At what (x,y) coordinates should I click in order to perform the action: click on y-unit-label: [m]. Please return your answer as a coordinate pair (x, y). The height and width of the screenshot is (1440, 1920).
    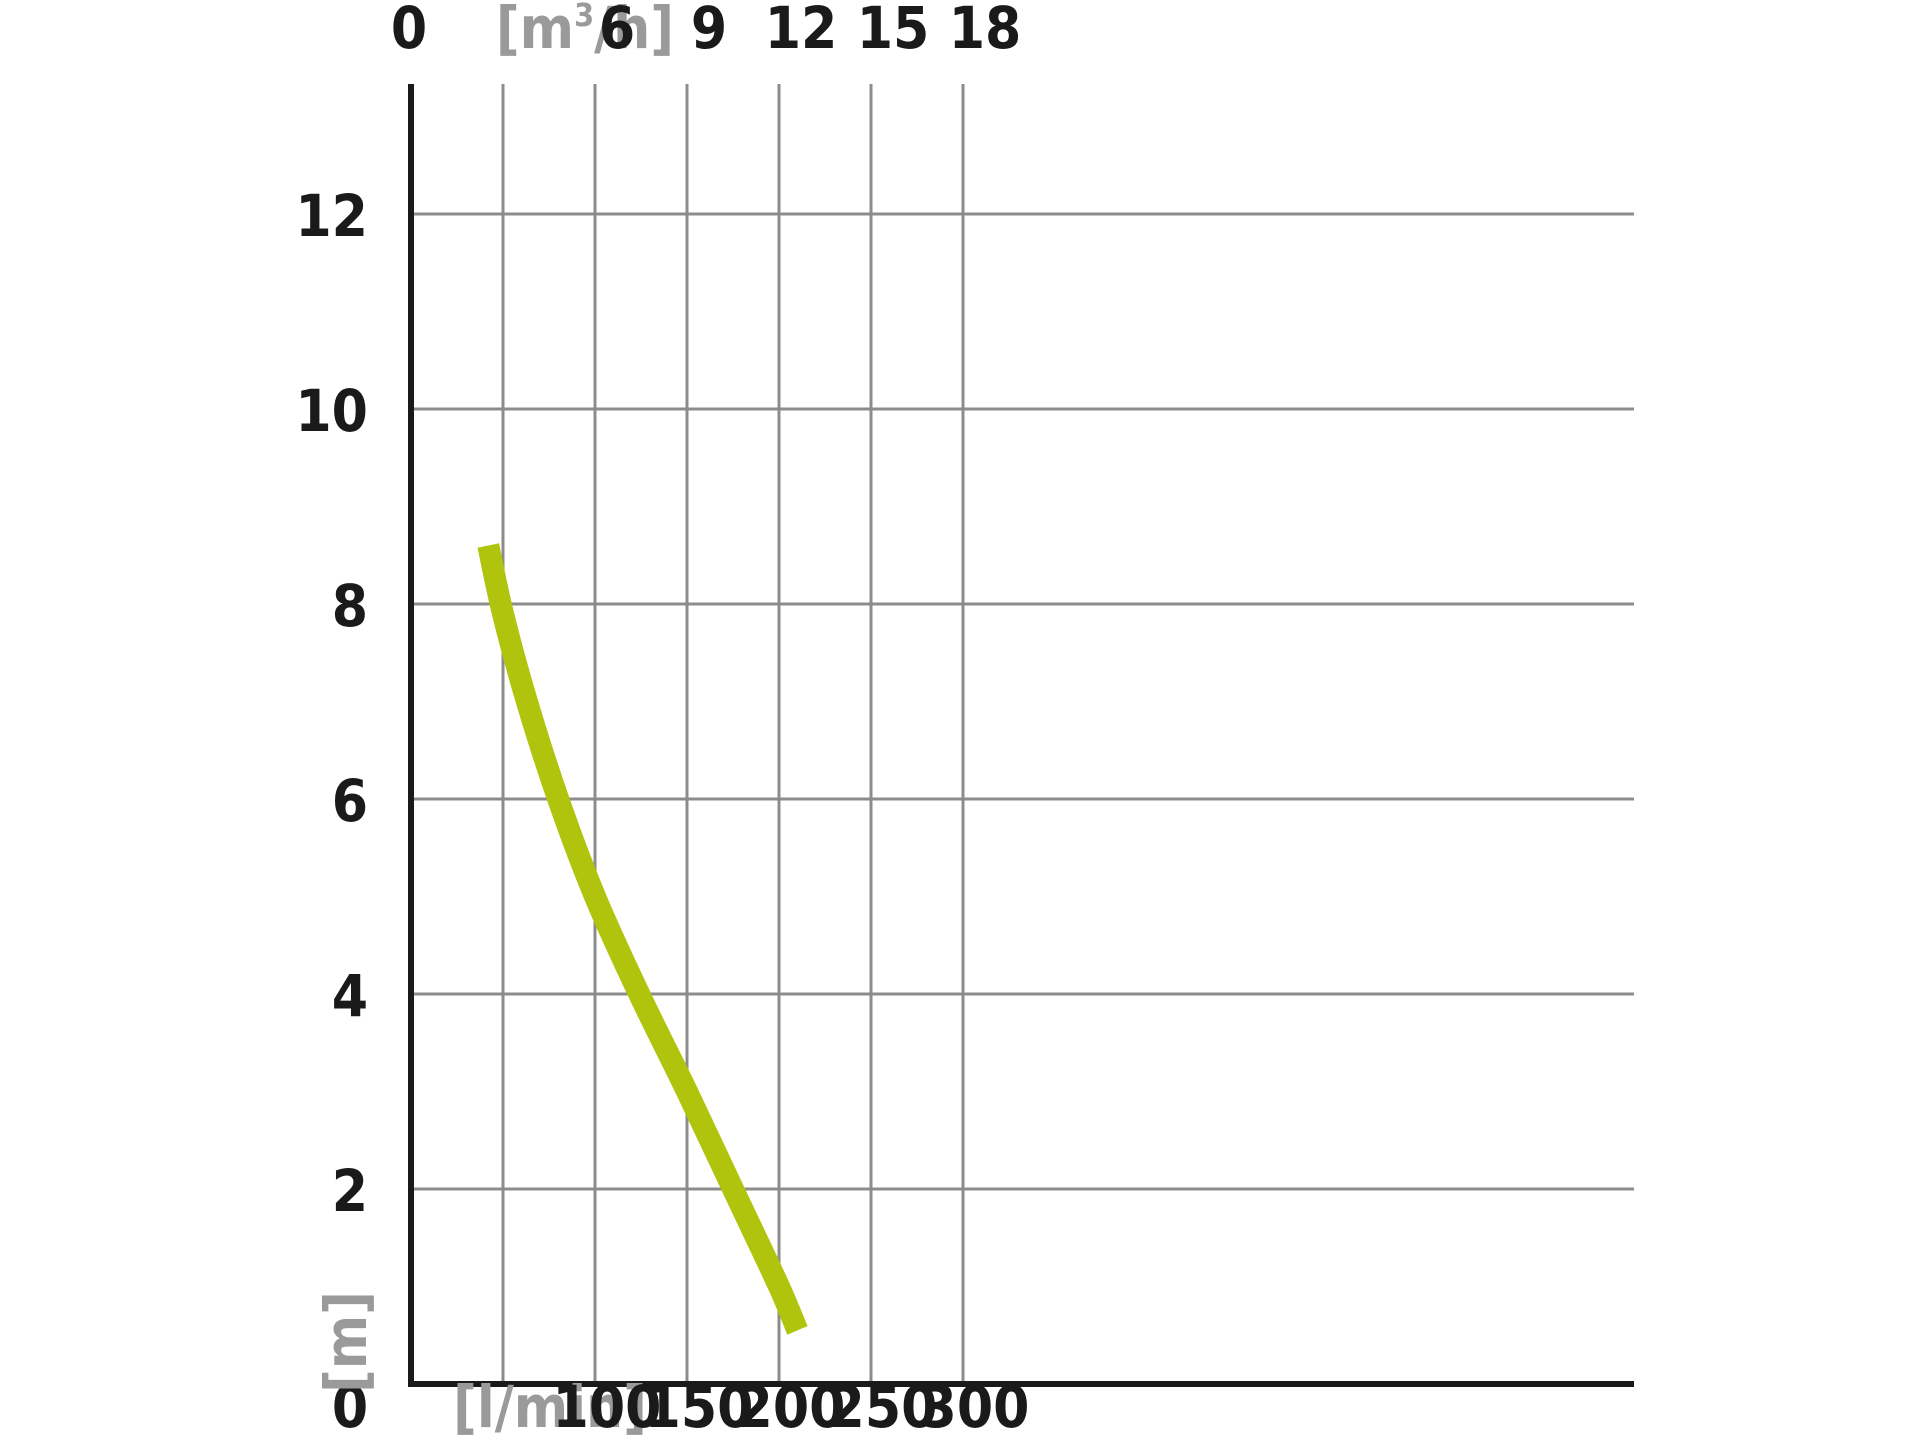
    Looking at the image, I should click on (346, 1342).